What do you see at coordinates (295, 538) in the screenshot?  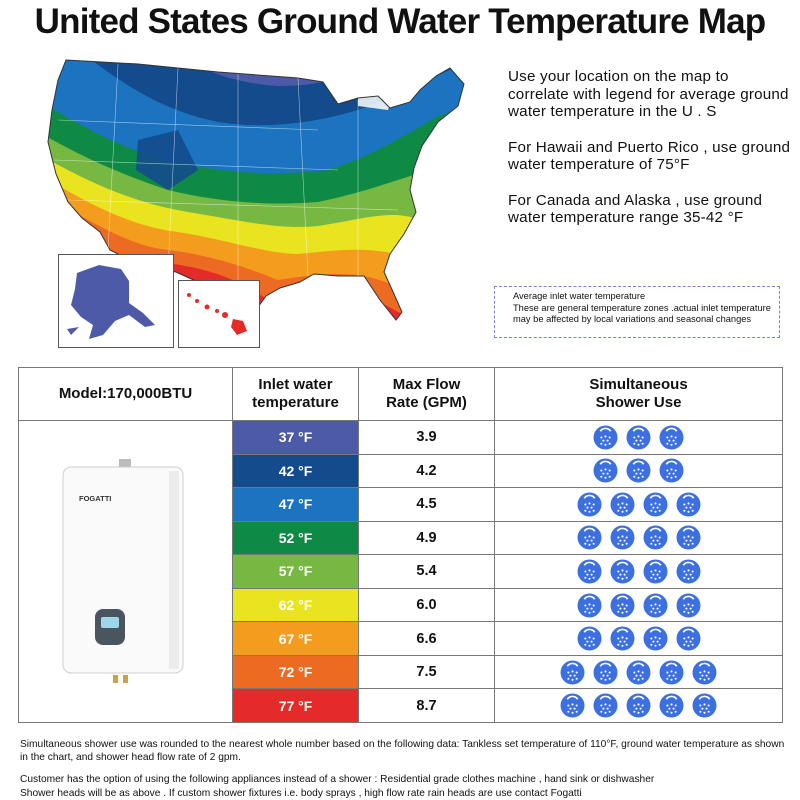 I see `inlet-temp-cell: 52 °F` at bounding box center [295, 538].